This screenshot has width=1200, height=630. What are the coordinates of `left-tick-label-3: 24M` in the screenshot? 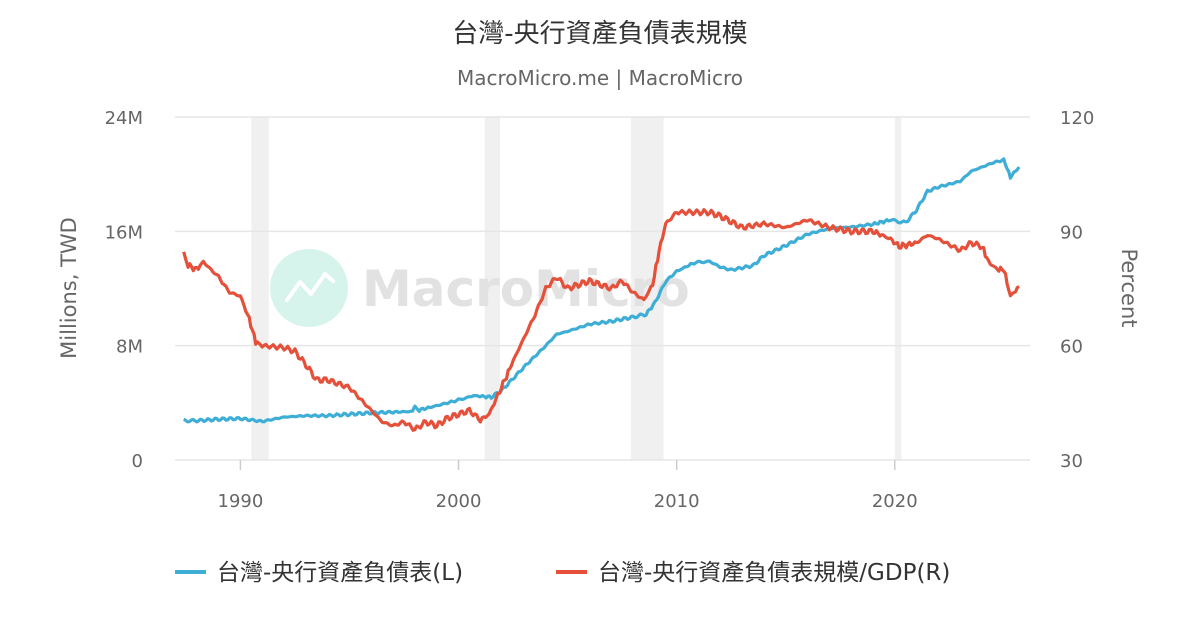 It's located at (124, 118).